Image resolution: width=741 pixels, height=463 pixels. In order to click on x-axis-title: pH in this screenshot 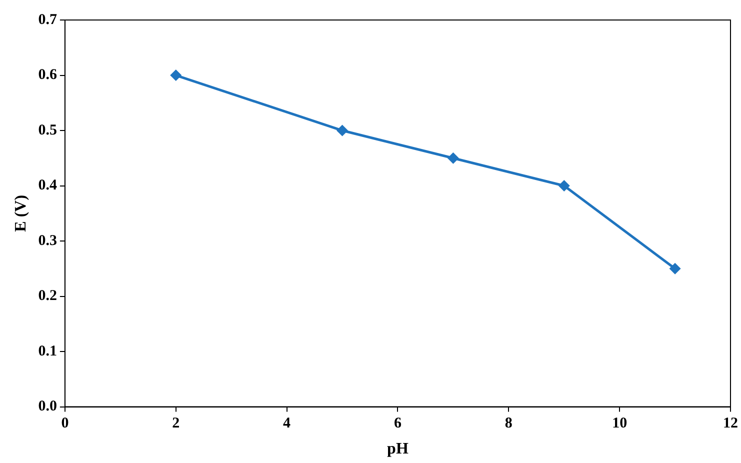, I will do `click(398, 449)`.